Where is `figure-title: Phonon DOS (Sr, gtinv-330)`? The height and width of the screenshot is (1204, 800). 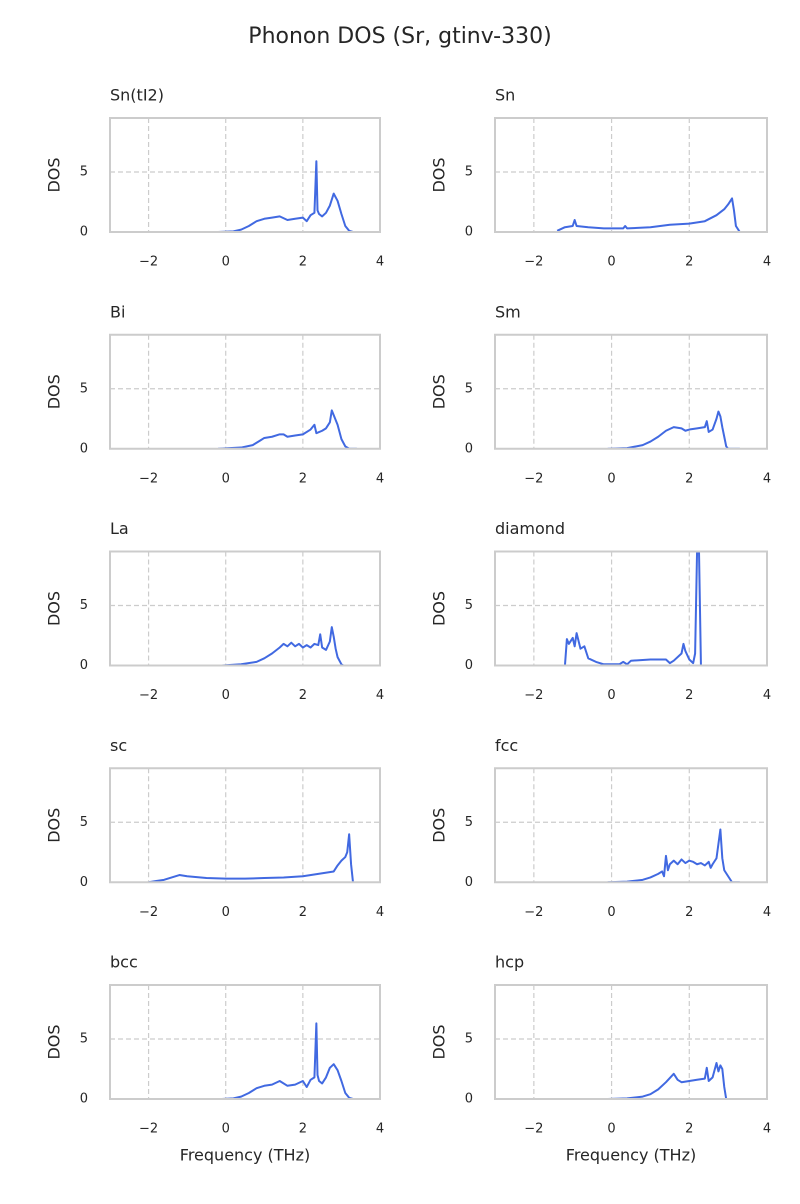
figure-title: Phonon DOS (Sr, gtinv-330) is located at coordinates (399, 36).